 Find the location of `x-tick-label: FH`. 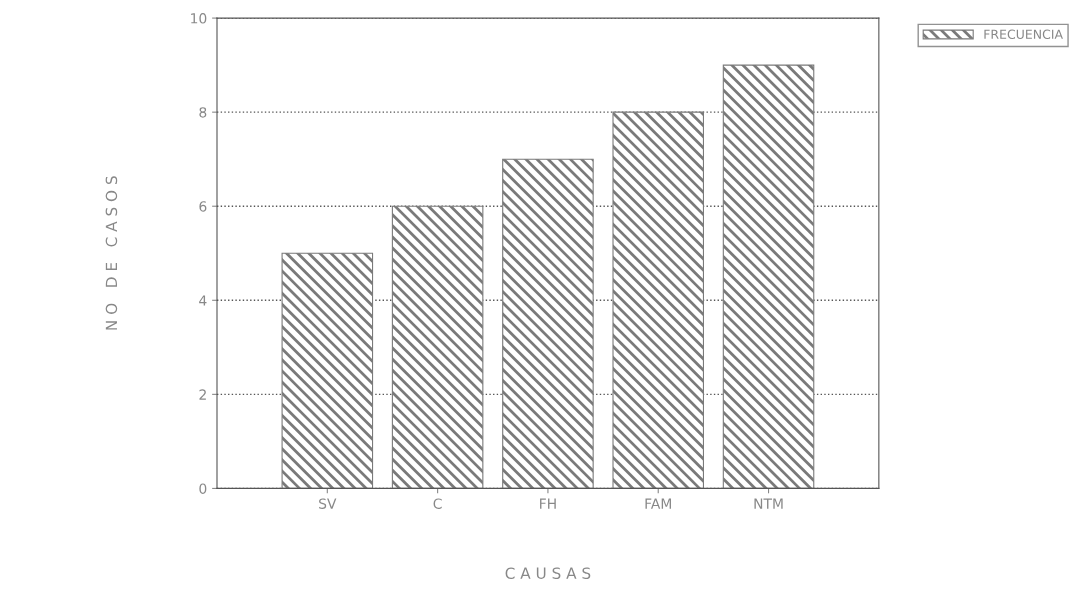

x-tick-label: FH is located at coordinates (548, 503).